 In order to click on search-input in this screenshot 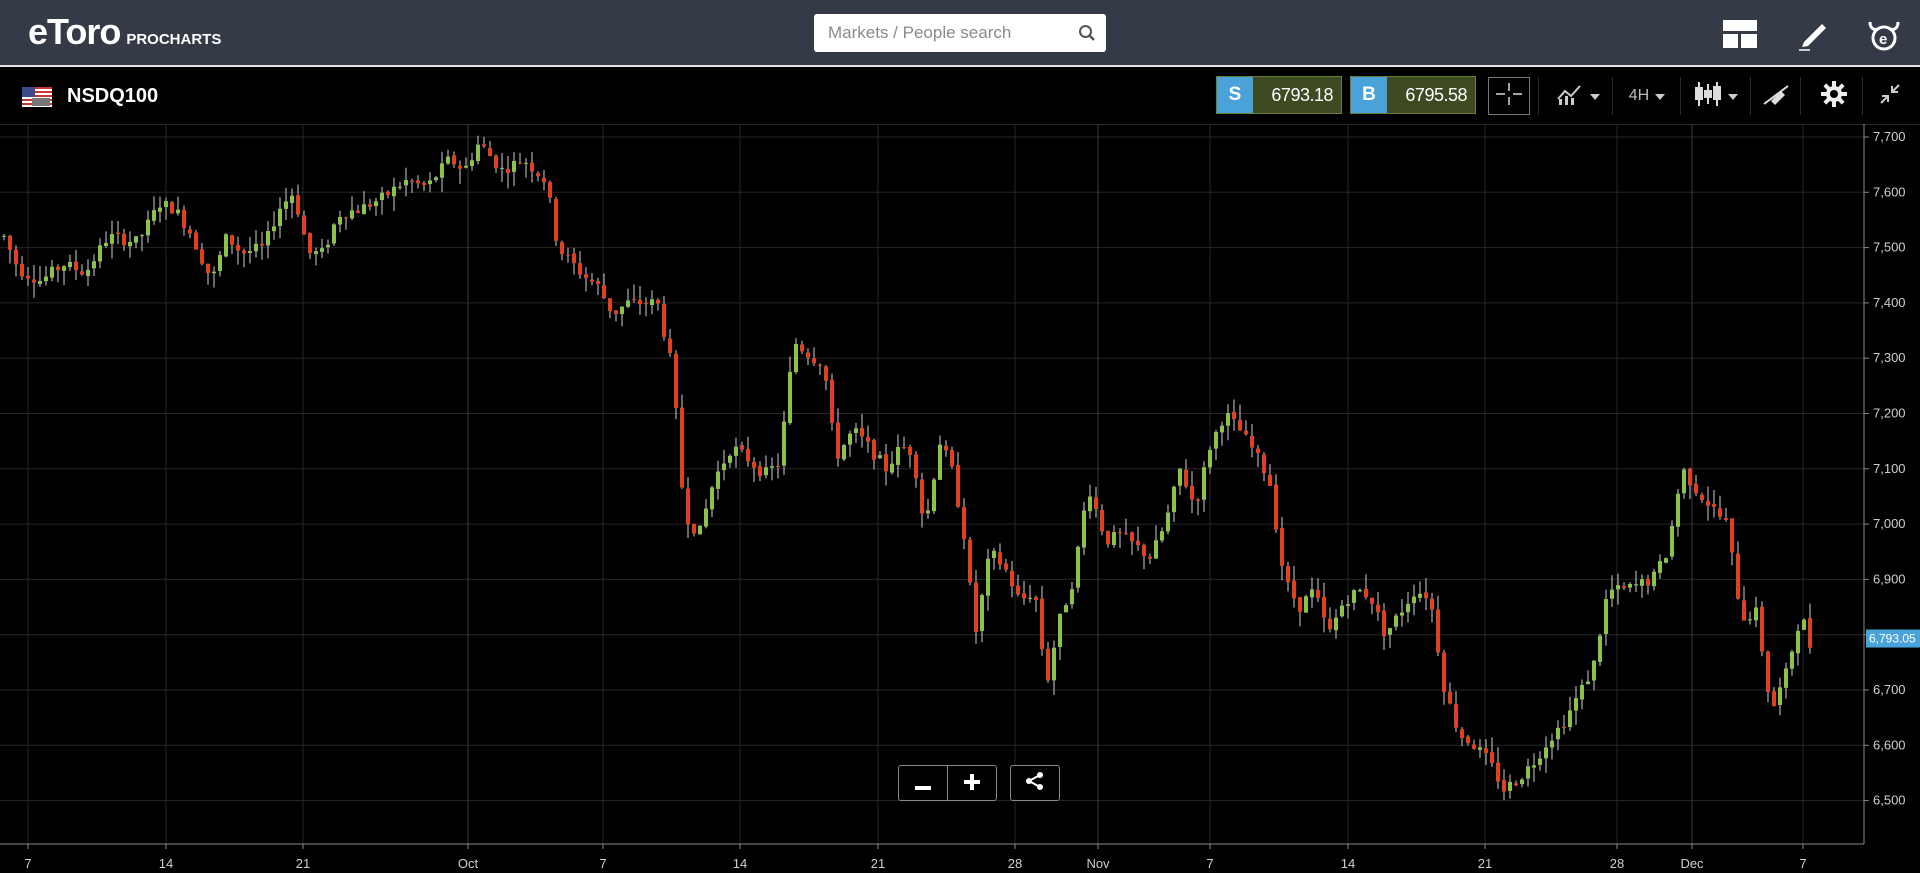, I will do `click(946, 33)`.